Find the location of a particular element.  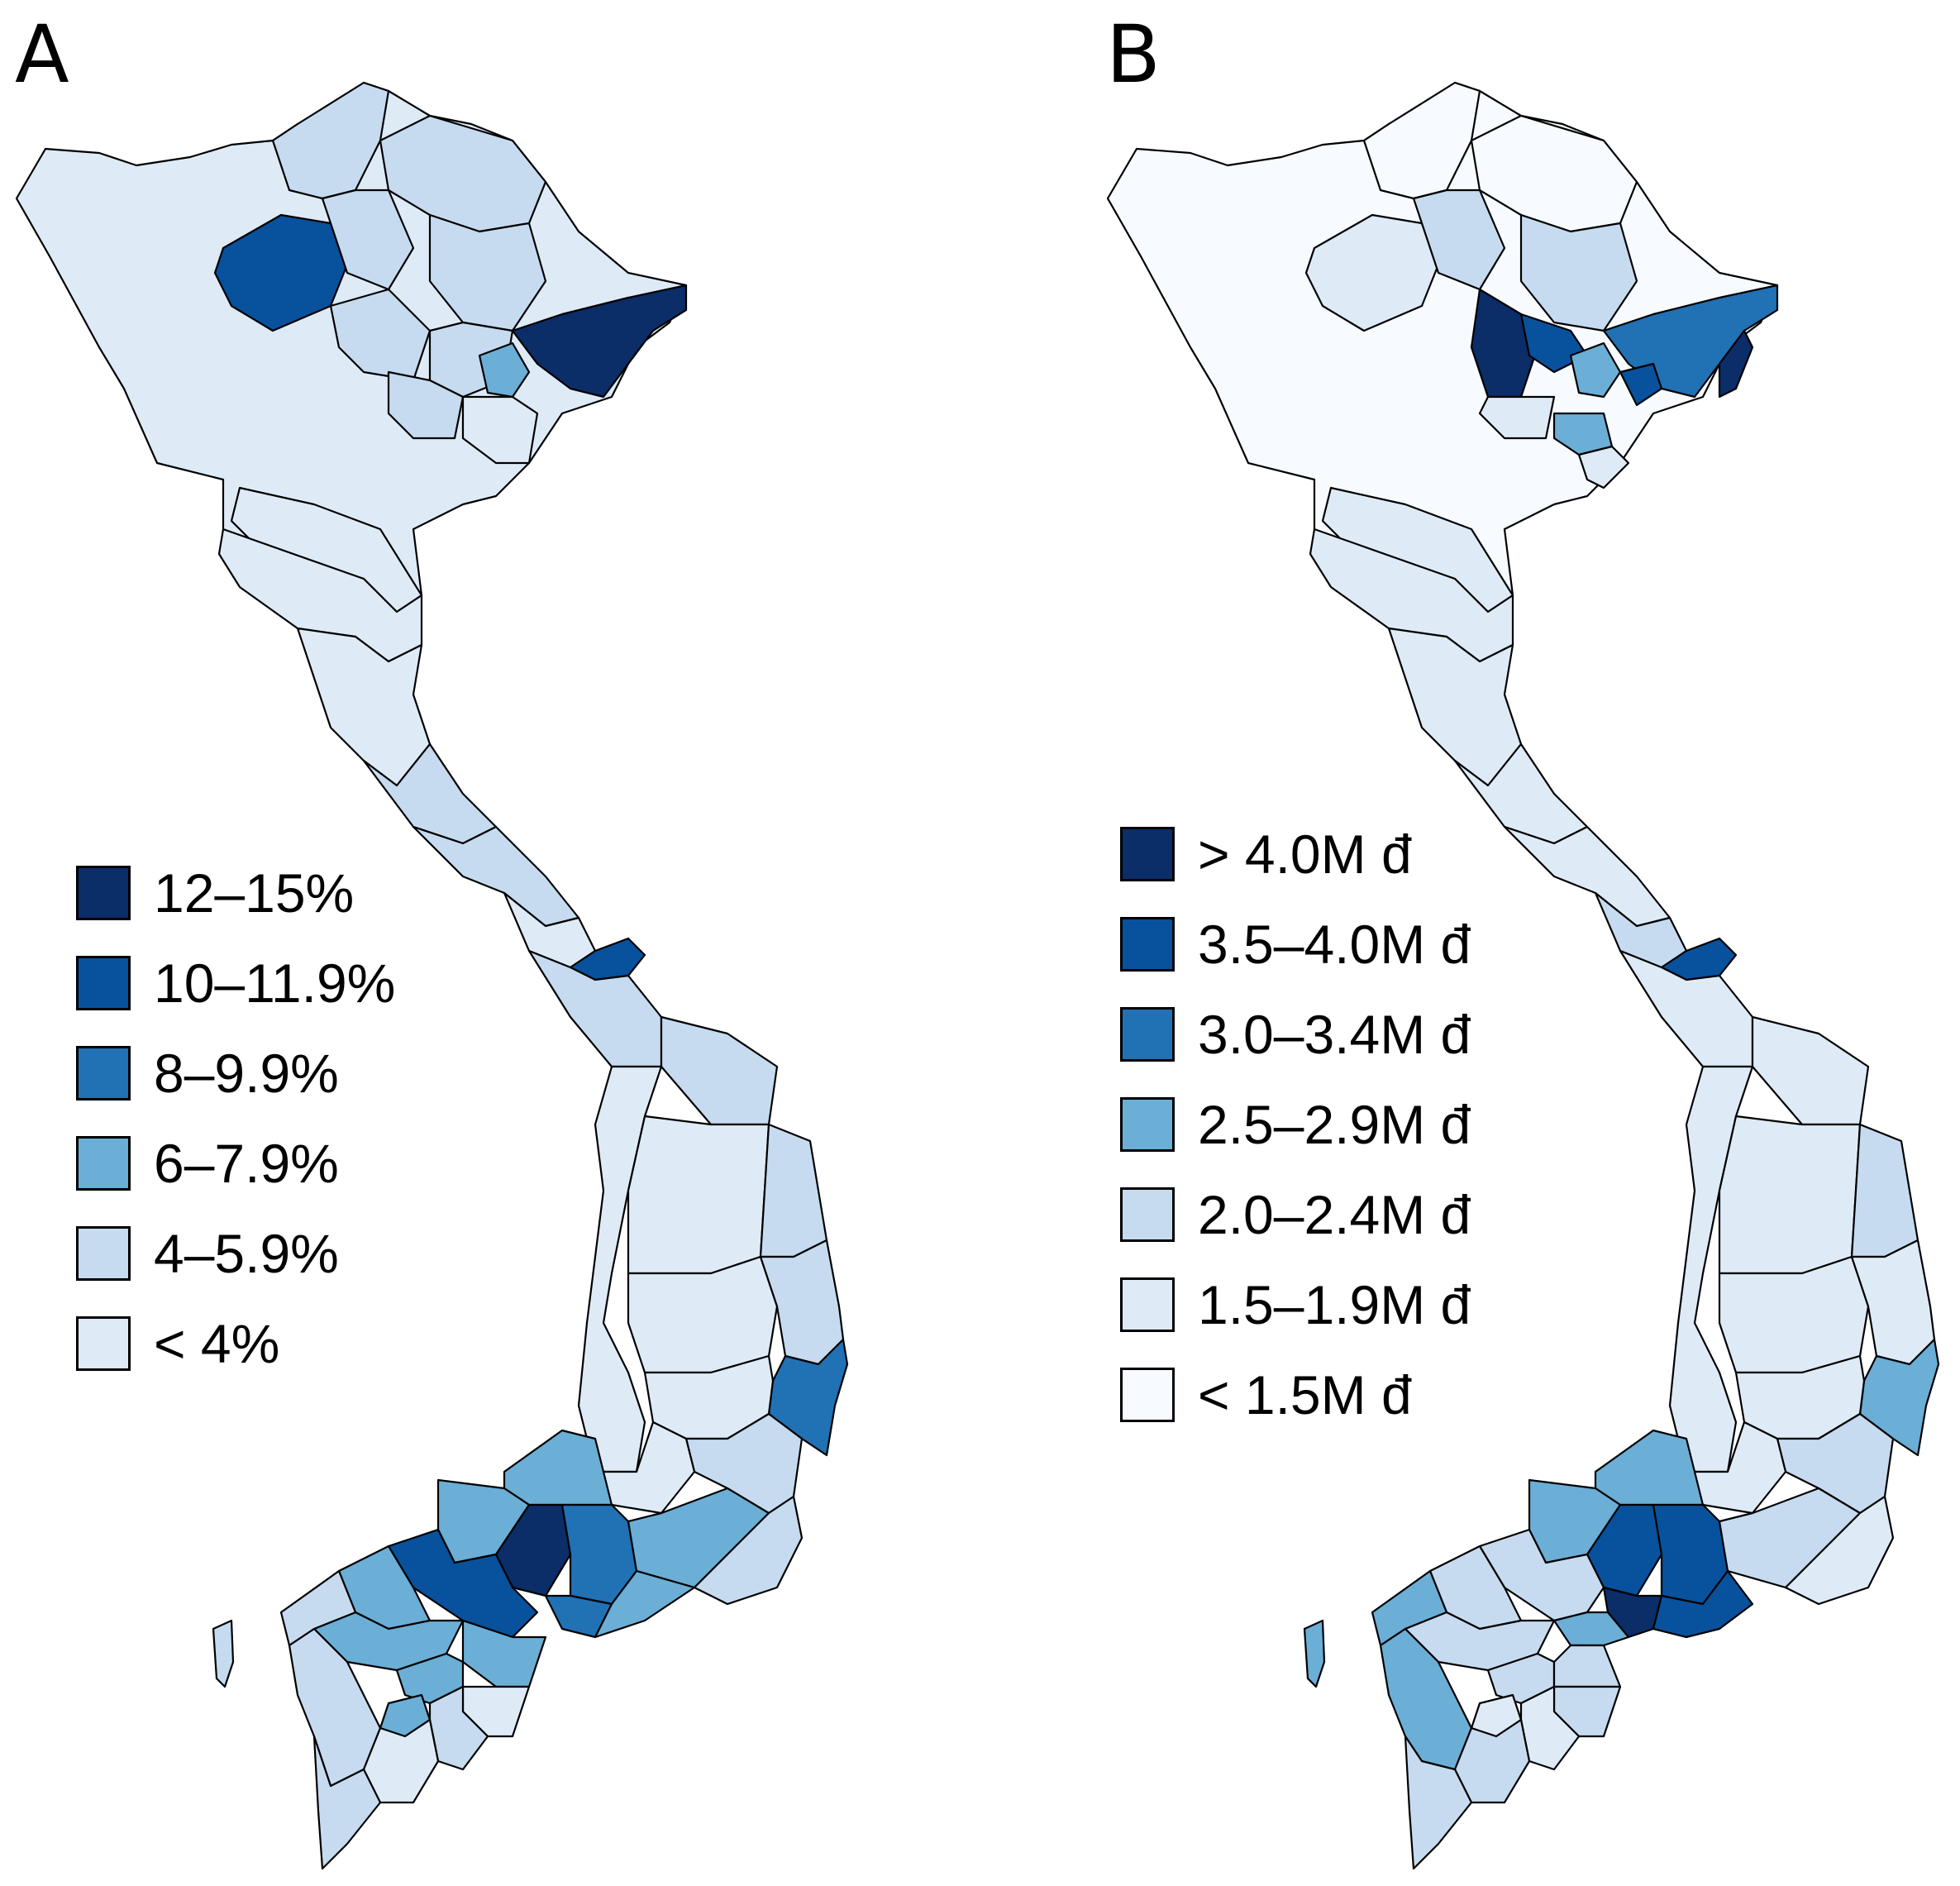

legend-label: 12–15% is located at coordinates (254, 893).